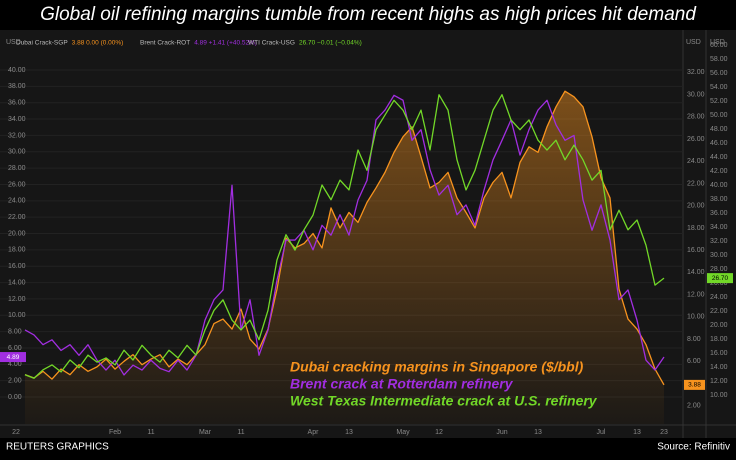  What do you see at coordinates (98, 43) in the screenshot?
I see `legend-values: 3.88 0.00 (0.00%)` at bounding box center [98, 43].